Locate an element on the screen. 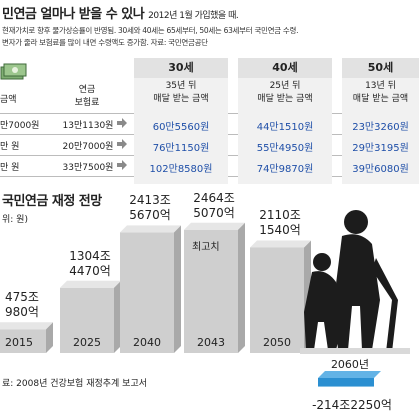 This screenshot has width=419, height=419. money-icon is located at coordinates (13, 71).